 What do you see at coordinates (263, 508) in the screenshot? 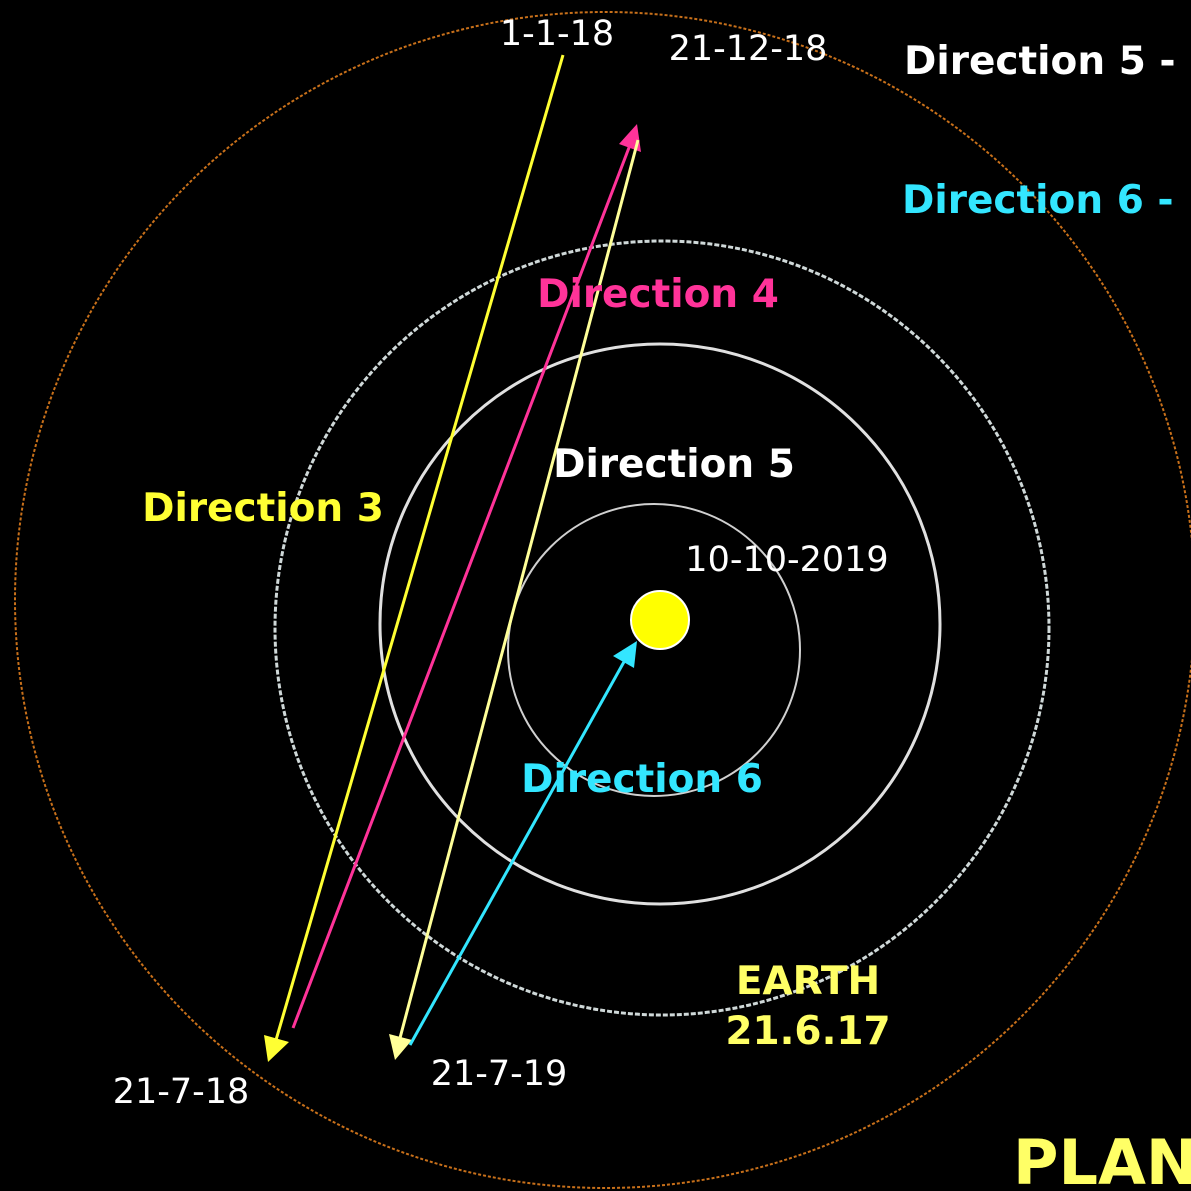
I see `direction-label: Direction 3` at bounding box center [263, 508].